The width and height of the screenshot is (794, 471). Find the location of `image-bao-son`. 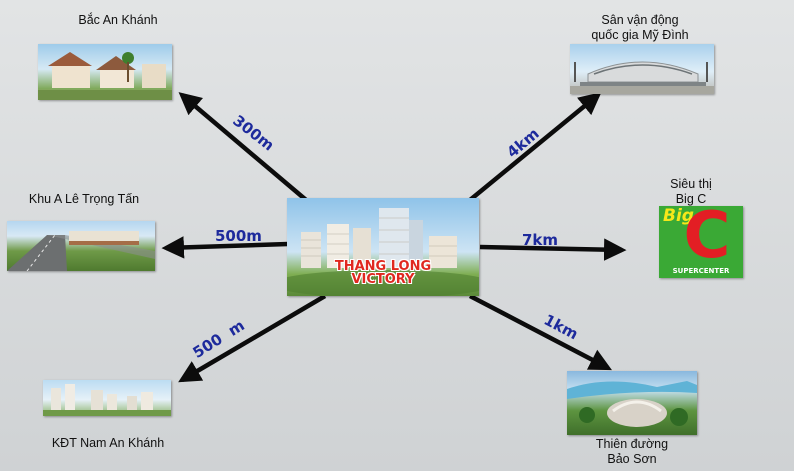

image-bao-son is located at coordinates (632, 403).